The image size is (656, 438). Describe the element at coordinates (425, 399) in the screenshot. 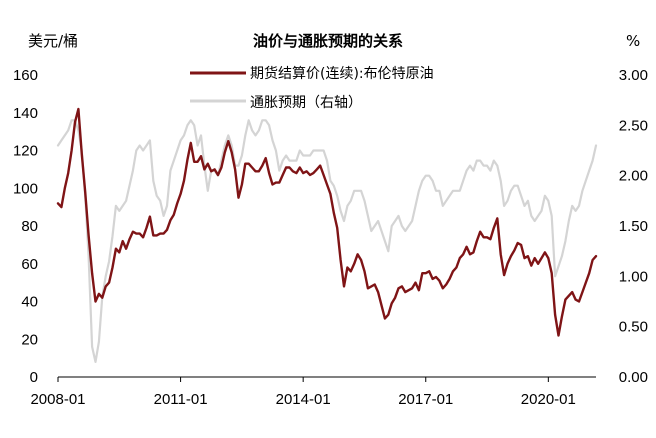

I see `x-tick-label: 2017-01` at that location.